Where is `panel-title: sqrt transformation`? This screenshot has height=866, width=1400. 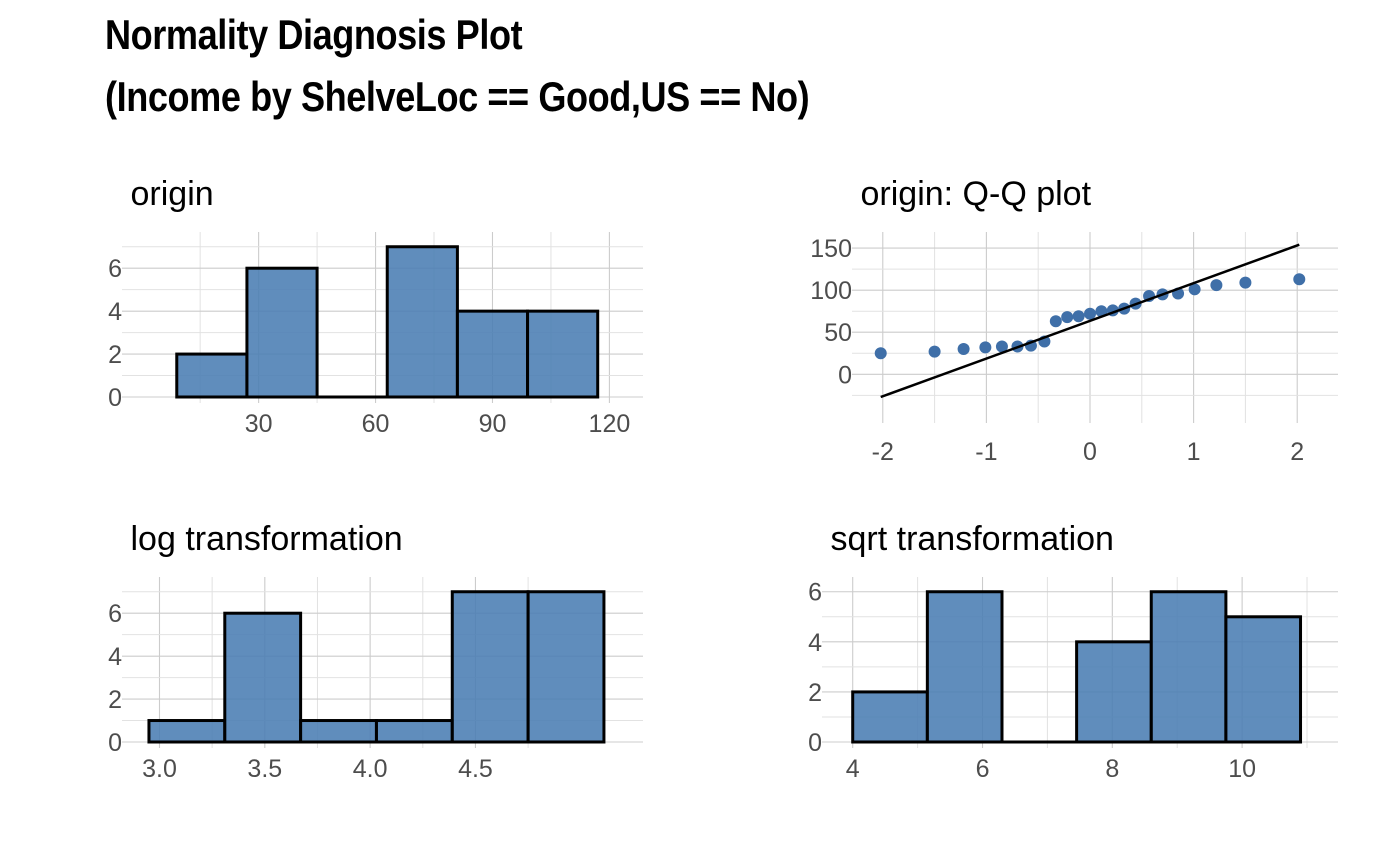 panel-title: sqrt transformation is located at coordinates (972, 539).